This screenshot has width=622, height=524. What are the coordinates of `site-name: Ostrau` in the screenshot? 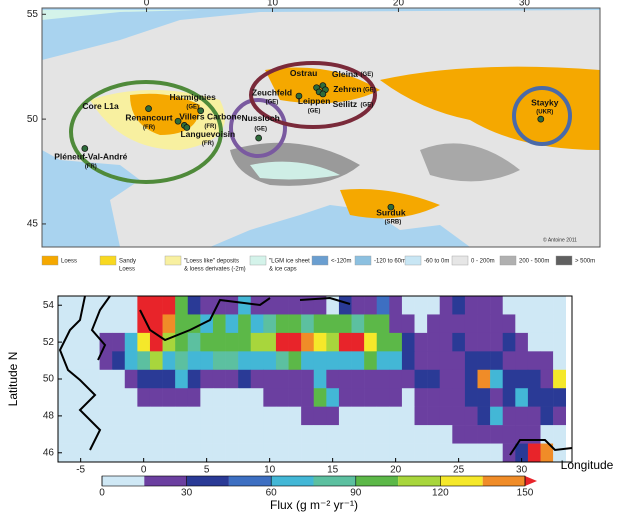 It's located at (303, 73).